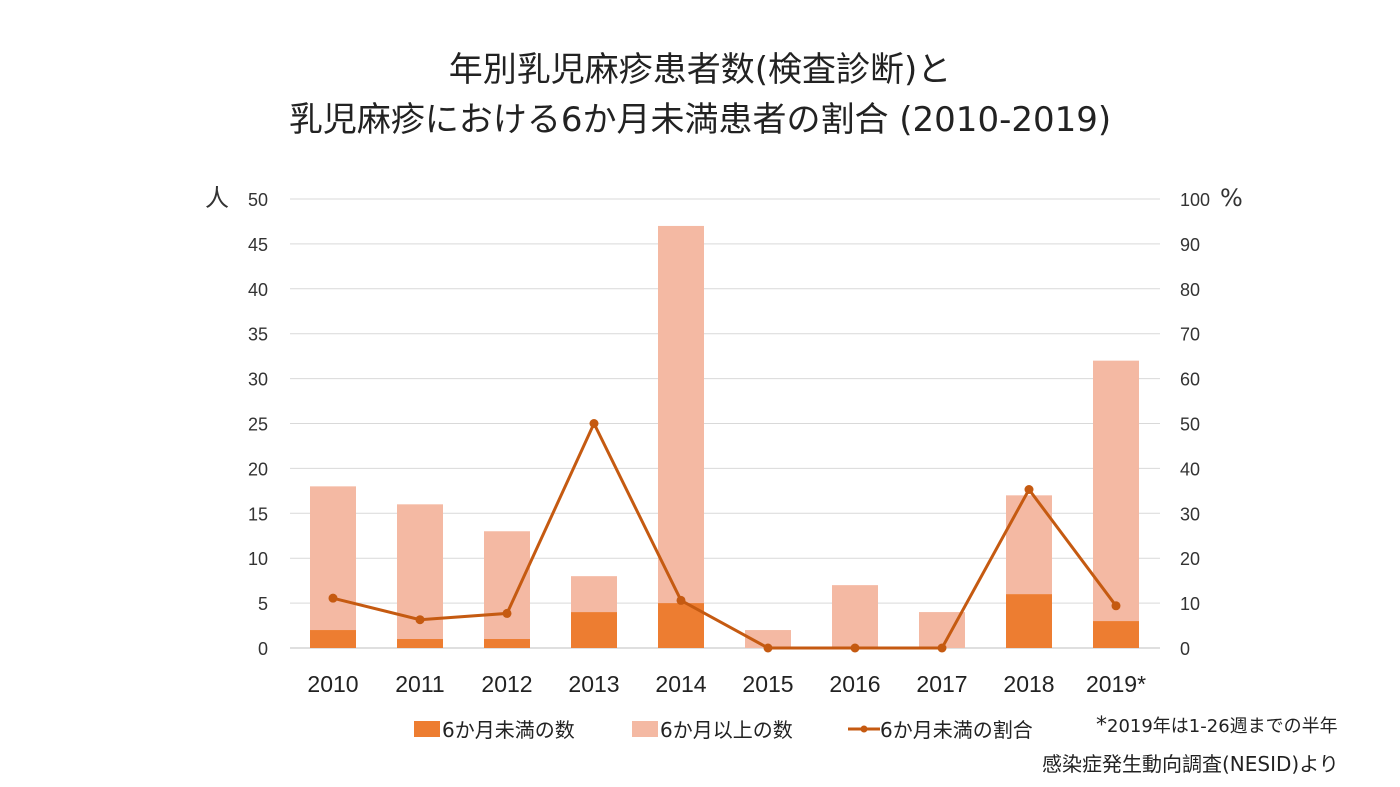 The height and width of the screenshot is (787, 1400). I want to click on legend-label: 6か月未満の割合, so click(956, 730).